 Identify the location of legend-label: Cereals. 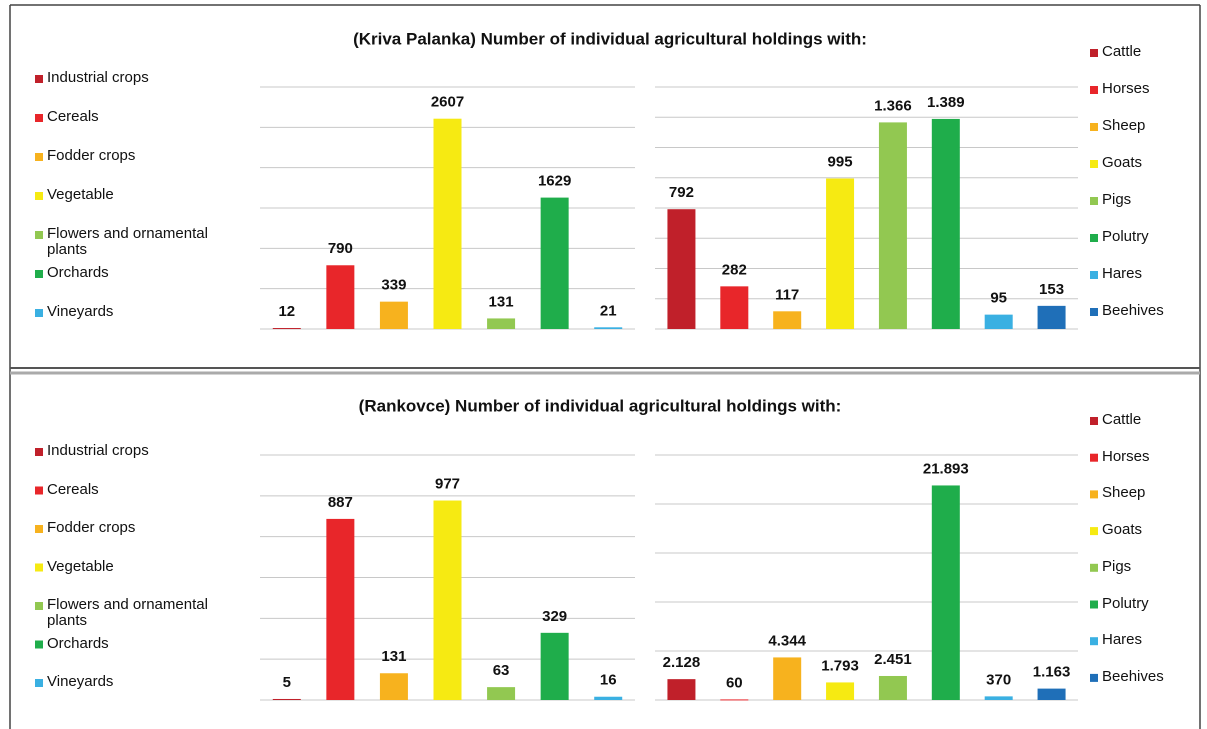
(73, 117).